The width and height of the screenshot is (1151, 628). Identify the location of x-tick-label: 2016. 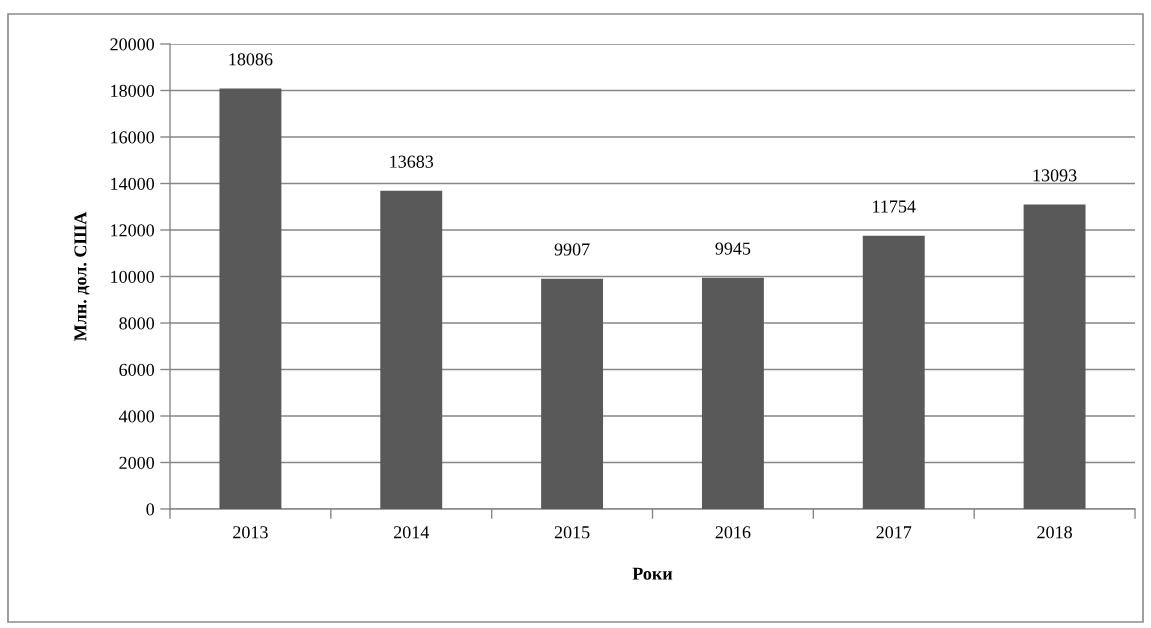
(733, 532).